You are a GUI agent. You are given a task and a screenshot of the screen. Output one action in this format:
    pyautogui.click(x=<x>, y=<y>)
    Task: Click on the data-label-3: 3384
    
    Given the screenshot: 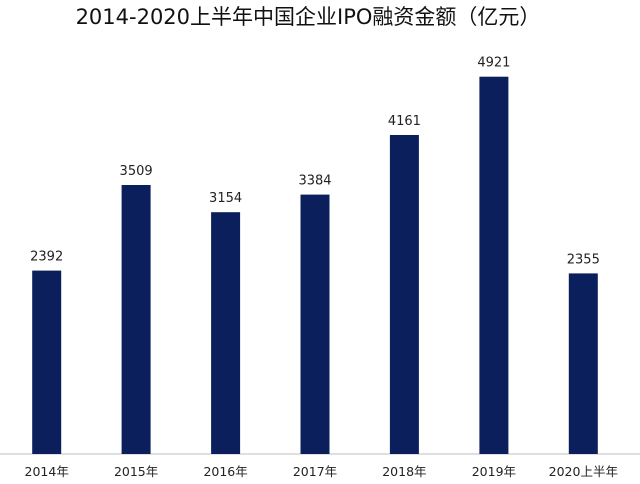 What is the action you would take?
    pyautogui.click(x=314, y=181)
    